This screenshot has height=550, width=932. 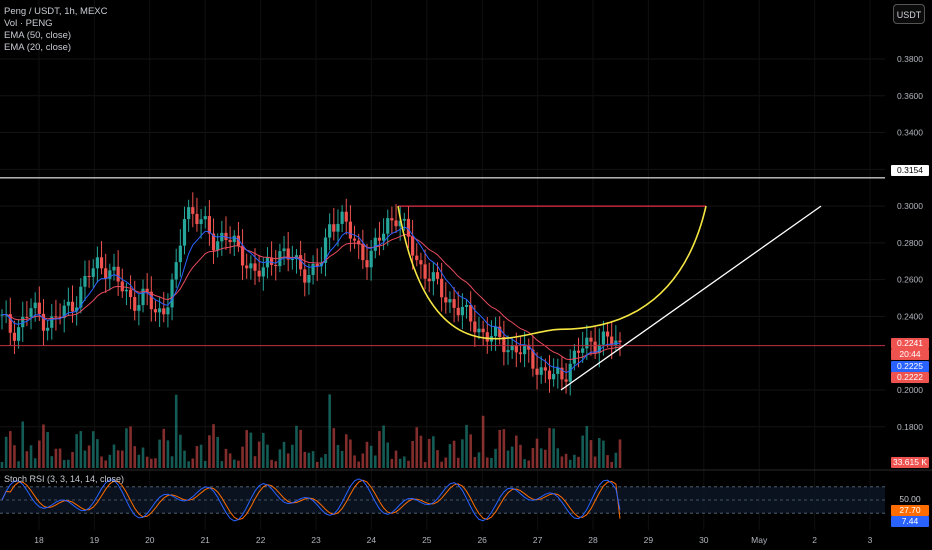 I want to click on time-tick-label: 25, so click(x=427, y=540).